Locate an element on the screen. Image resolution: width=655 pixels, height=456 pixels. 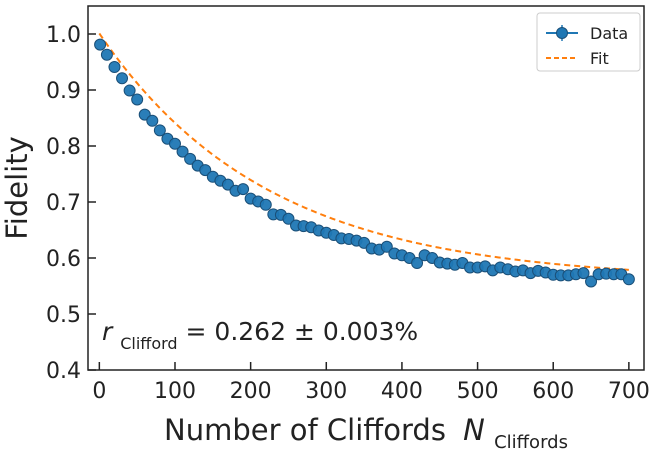
annotation-value: = 0.262 ± 0.003% is located at coordinates (302, 331).